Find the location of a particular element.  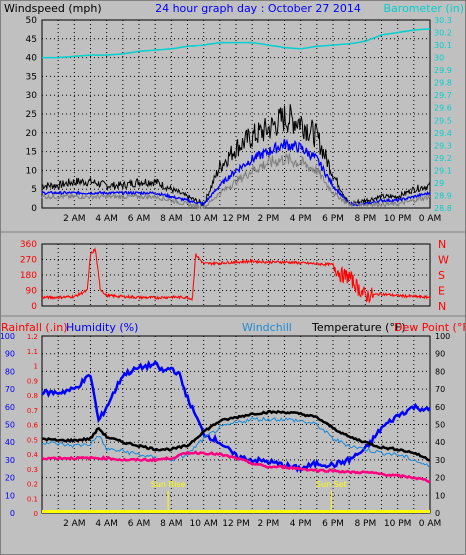

barometer-tick-label: 29.4 is located at coordinates (443, 133).